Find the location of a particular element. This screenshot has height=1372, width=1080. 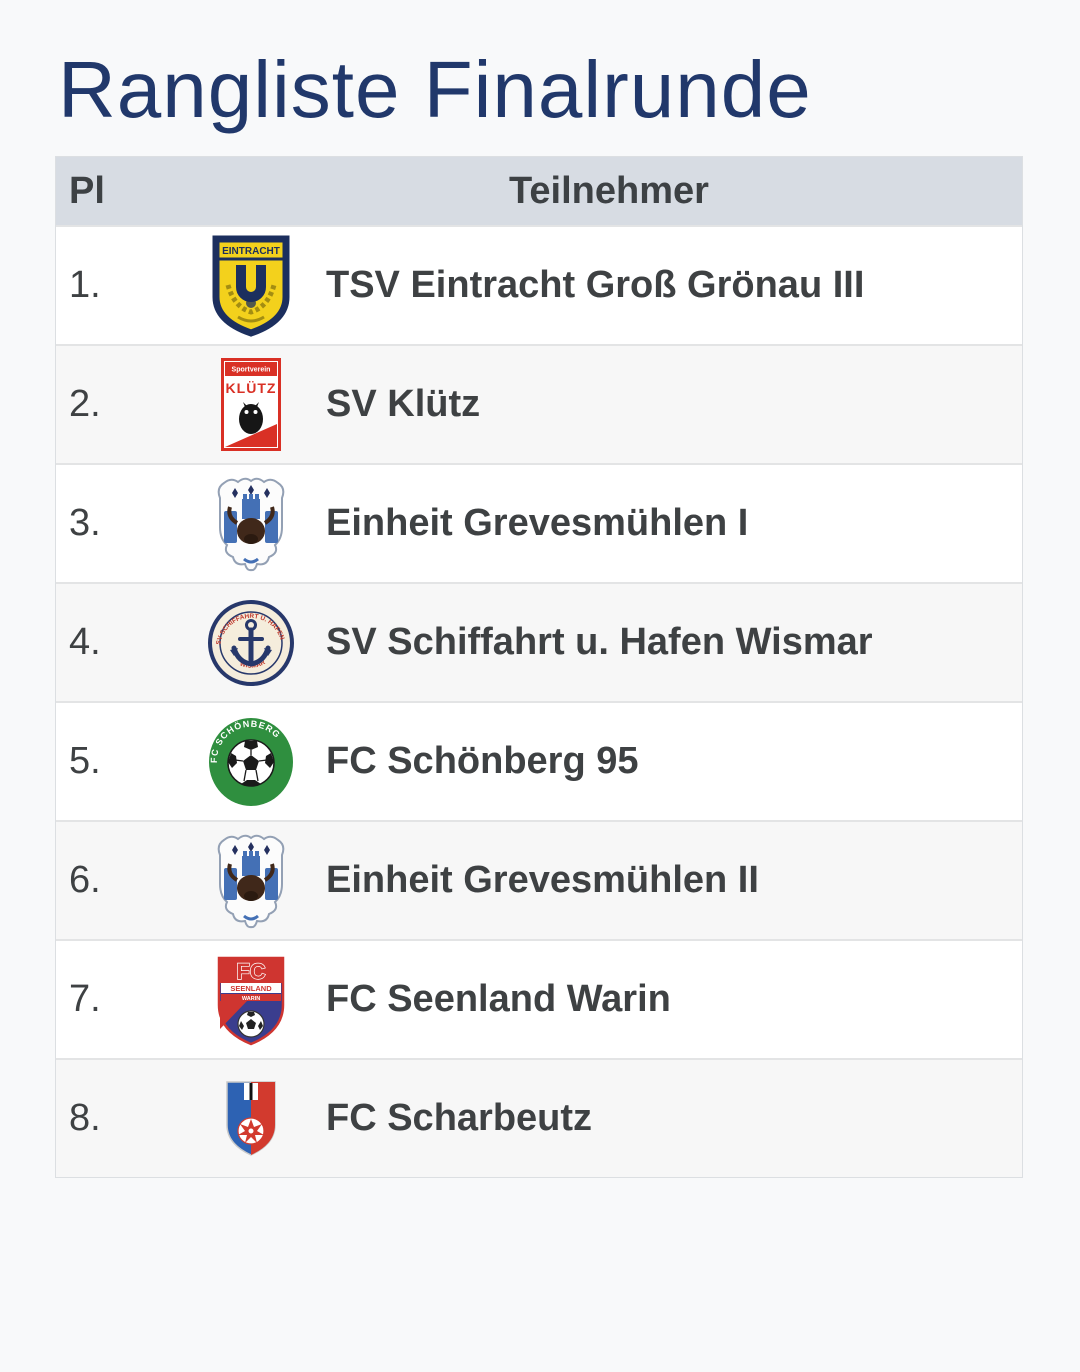

team-name: FC Schönberg 95 is located at coordinates (482, 761).